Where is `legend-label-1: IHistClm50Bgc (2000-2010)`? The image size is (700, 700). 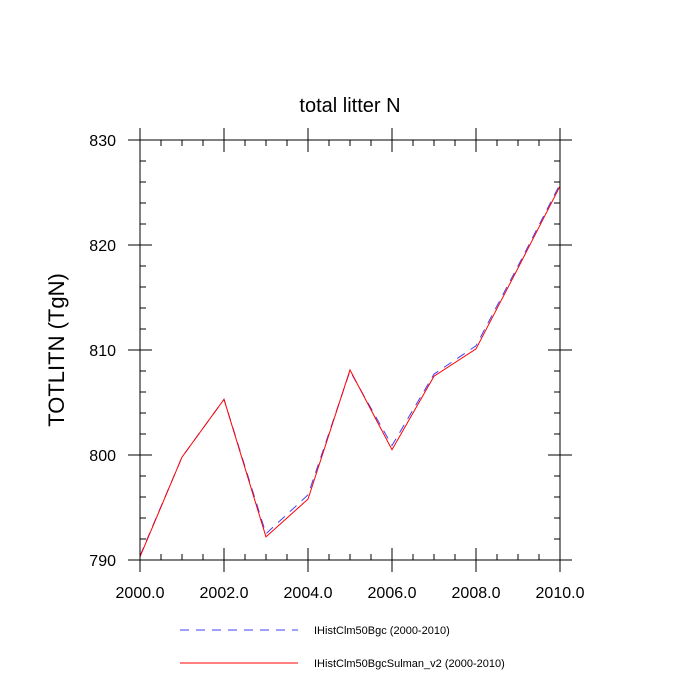 legend-label-1: IHistClm50Bgc (2000-2010) is located at coordinates (382, 631).